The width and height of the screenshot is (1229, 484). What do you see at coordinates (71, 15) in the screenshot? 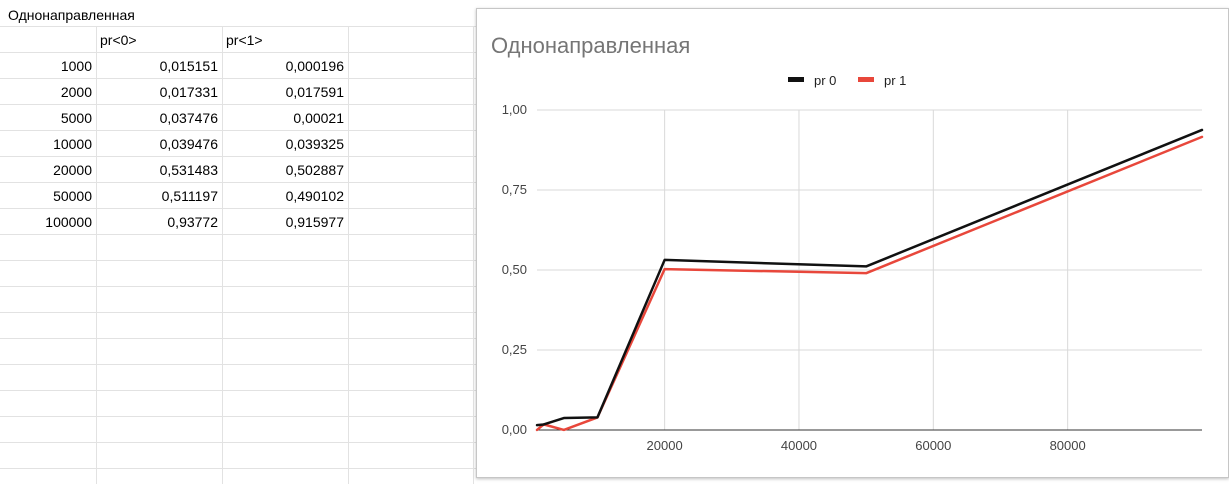
I see `sheet-title: Однонаправленная` at bounding box center [71, 15].